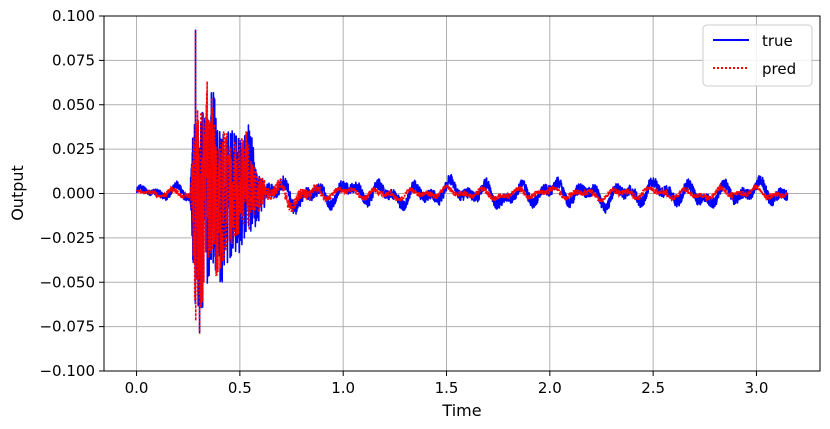 The width and height of the screenshot is (830, 429). What do you see at coordinates (73, 105) in the screenshot?
I see `y-tick-label: 0.050` at bounding box center [73, 105].